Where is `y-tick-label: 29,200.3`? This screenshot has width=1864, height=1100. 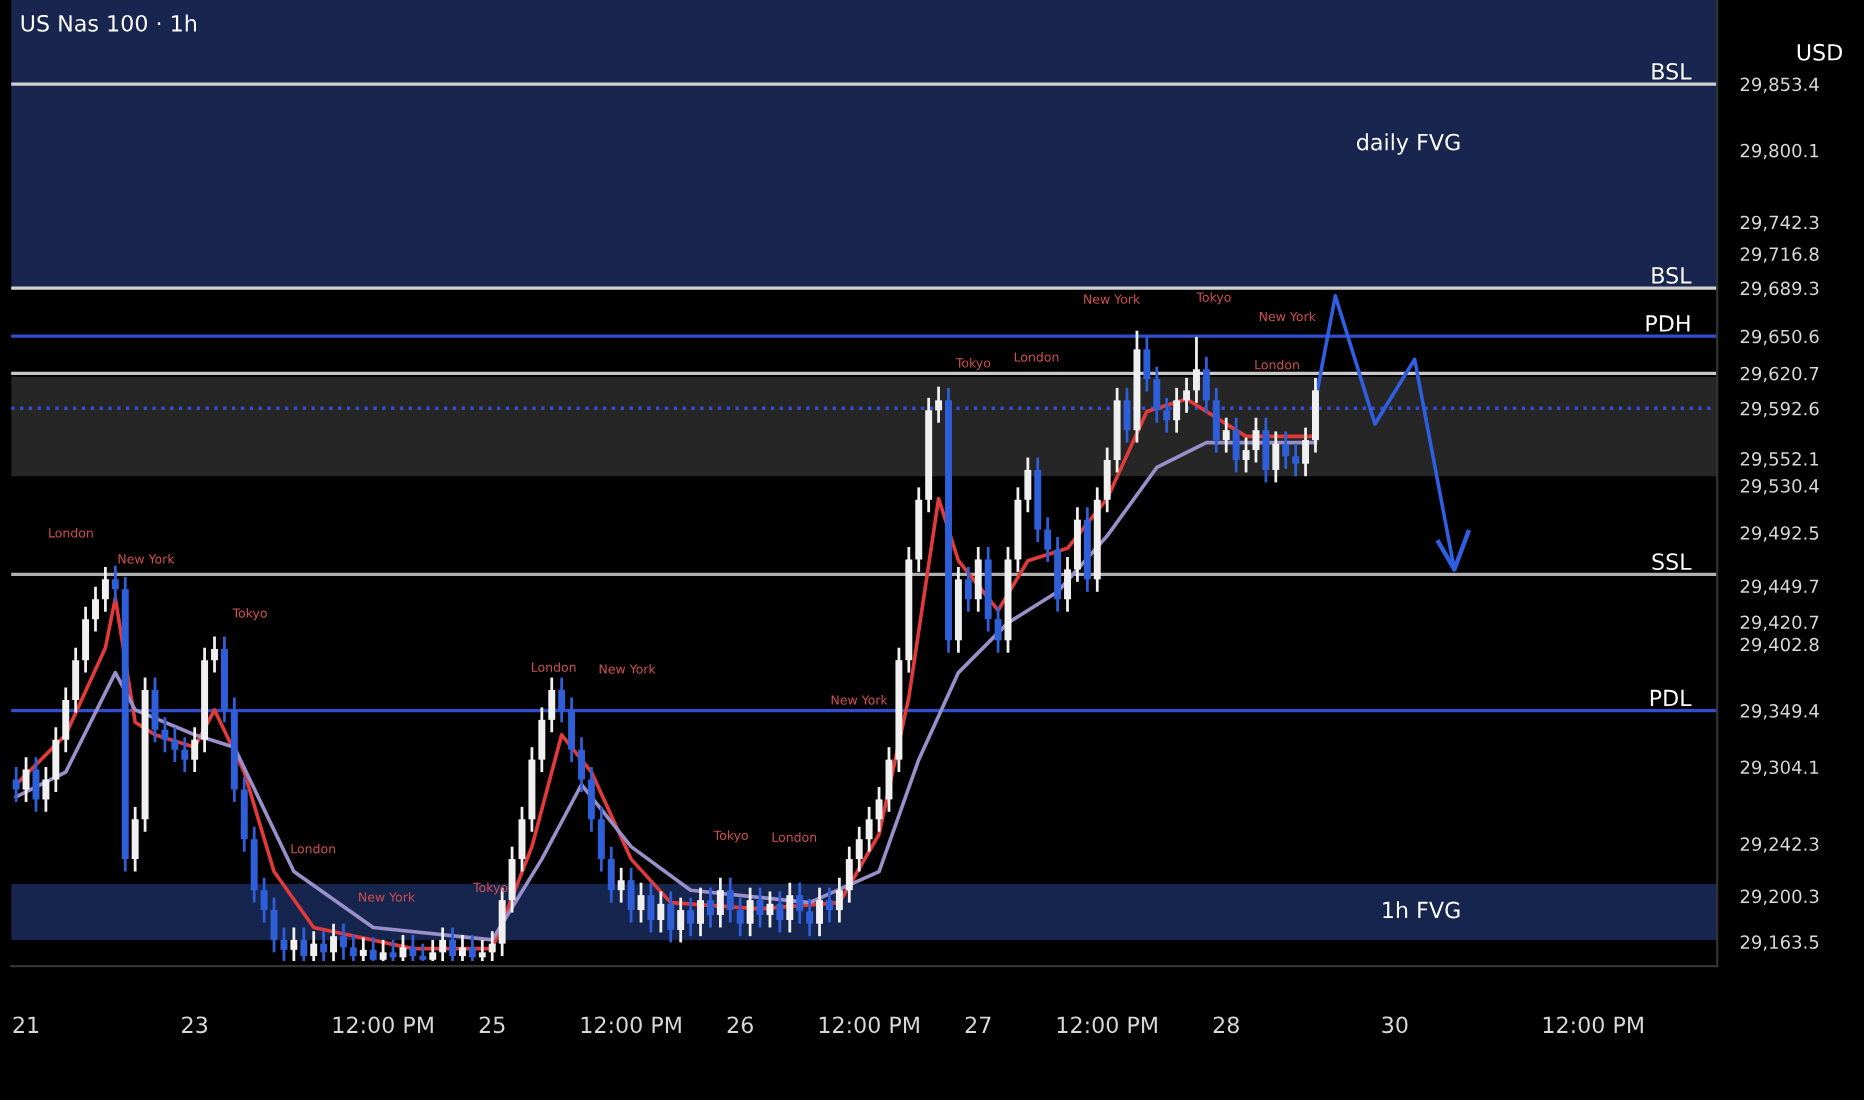
y-tick-label: 29,200.3 is located at coordinates (1779, 897).